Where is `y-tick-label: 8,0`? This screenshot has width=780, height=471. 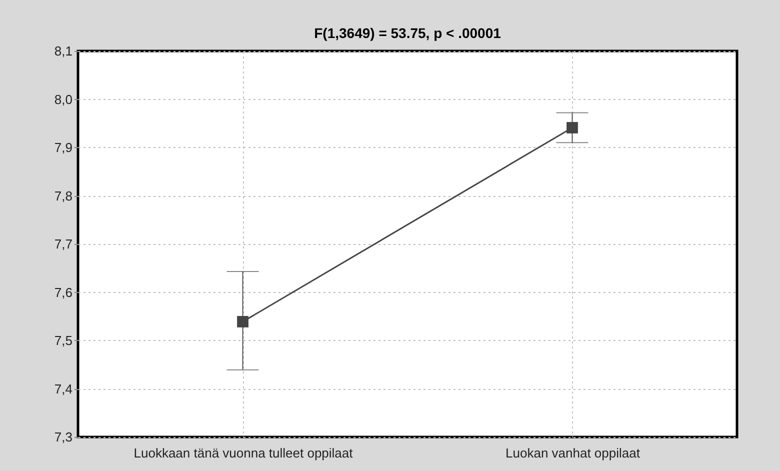 y-tick-label: 8,0 is located at coordinates (63, 99).